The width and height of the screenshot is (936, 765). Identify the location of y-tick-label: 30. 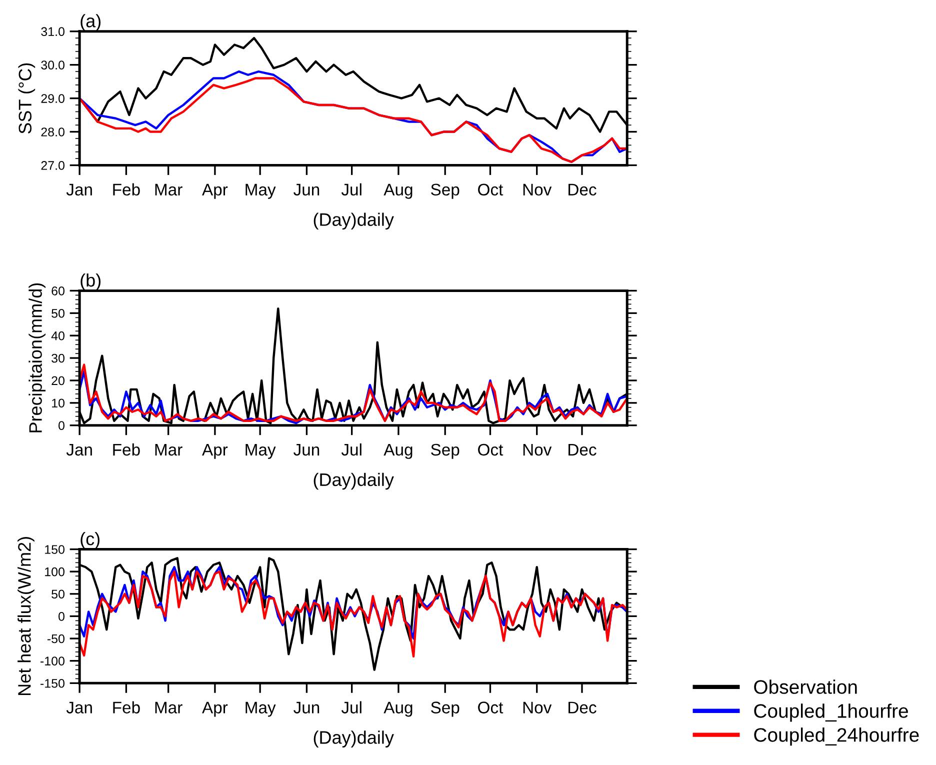
(58, 358).